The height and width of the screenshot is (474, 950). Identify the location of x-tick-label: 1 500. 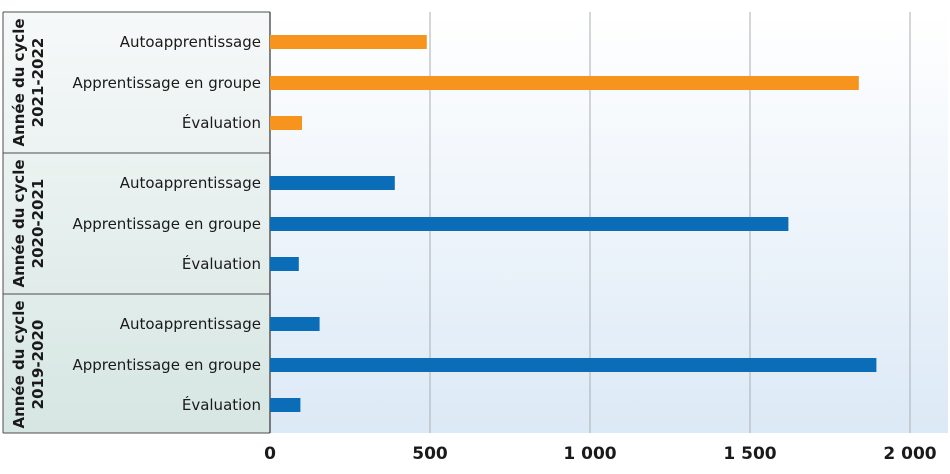
(749, 454).